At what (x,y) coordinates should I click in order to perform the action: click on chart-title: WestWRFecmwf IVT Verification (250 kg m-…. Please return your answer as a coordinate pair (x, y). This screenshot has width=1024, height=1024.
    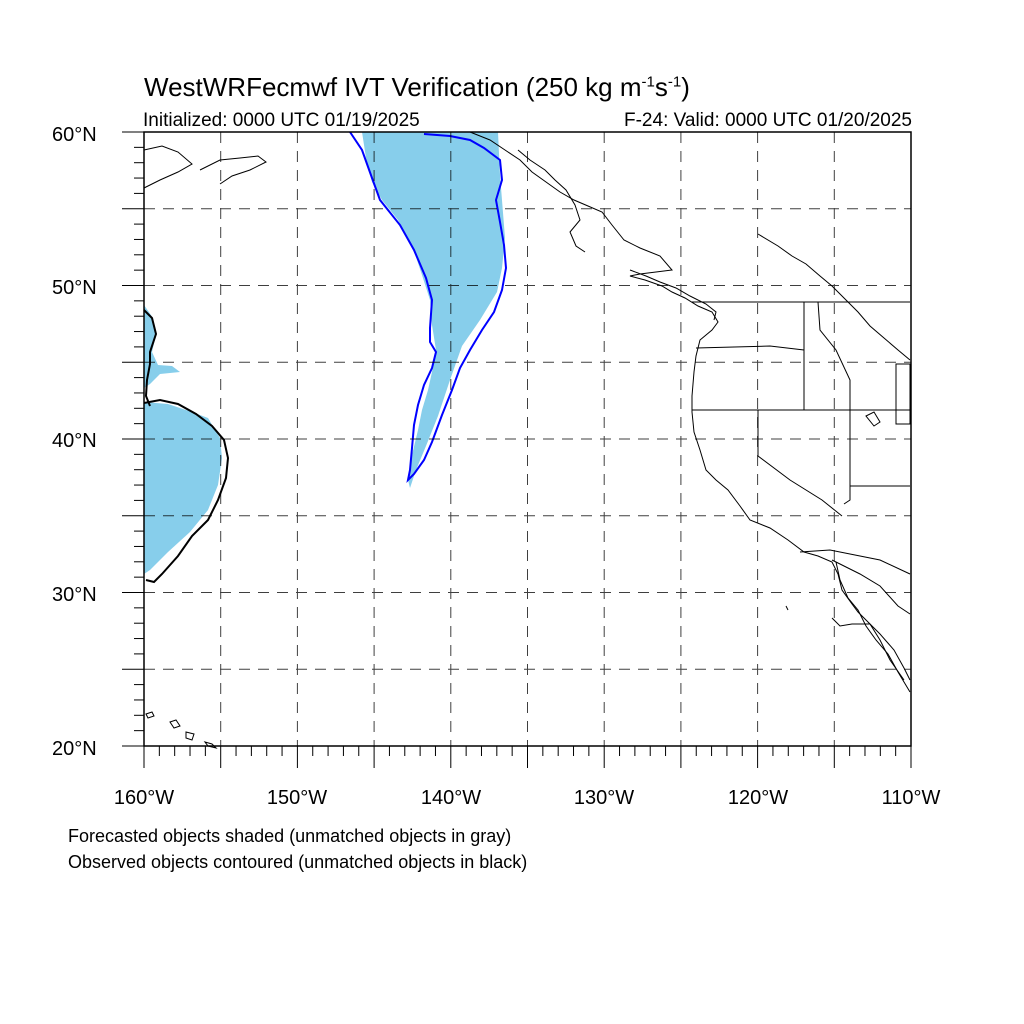
    Looking at the image, I should click on (417, 87).